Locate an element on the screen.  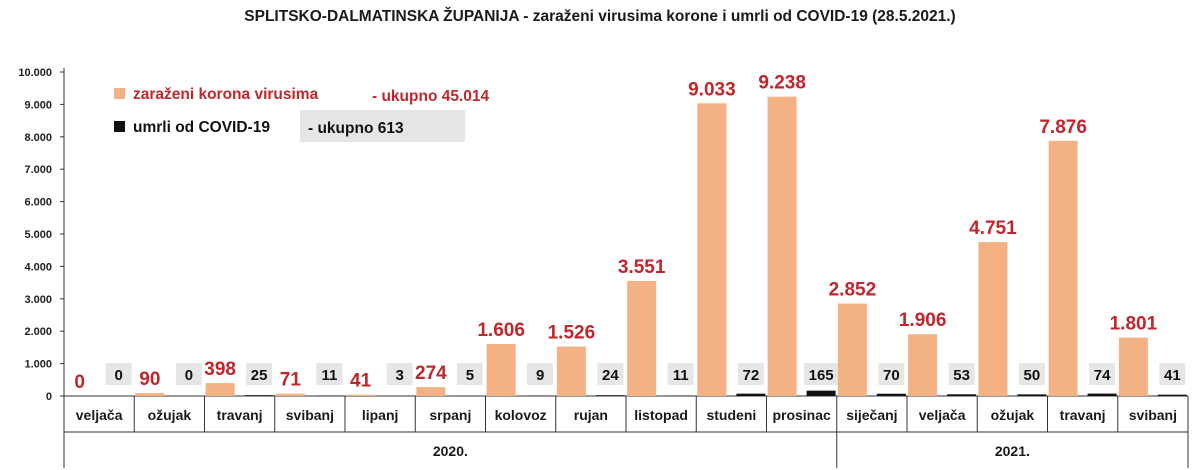
y-tick-label: 7.000 is located at coordinates (38, 170).